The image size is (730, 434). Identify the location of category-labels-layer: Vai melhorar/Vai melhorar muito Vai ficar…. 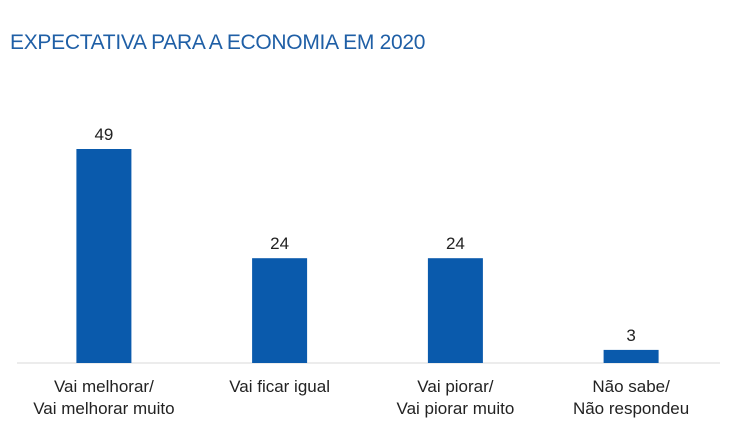
(361, 397).